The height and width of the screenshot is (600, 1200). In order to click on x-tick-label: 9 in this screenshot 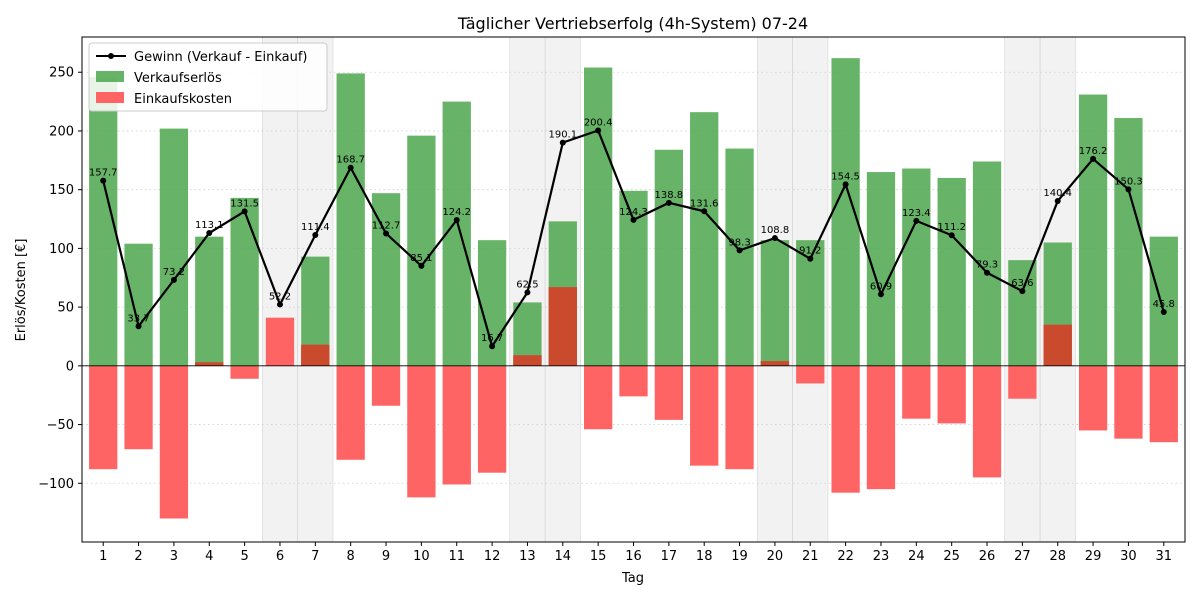, I will do `click(386, 556)`.